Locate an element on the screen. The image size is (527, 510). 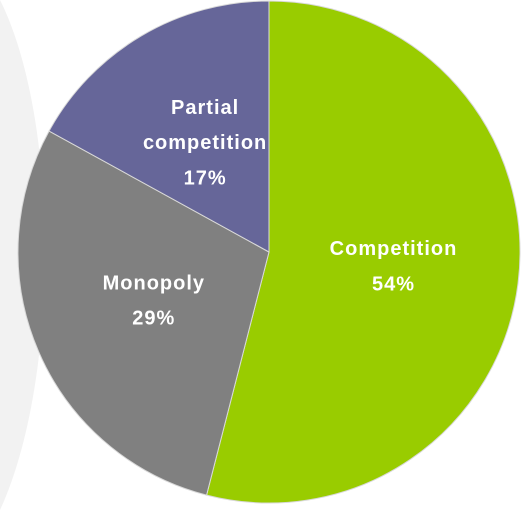
slice-value-label: 17% is located at coordinates (205, 178).